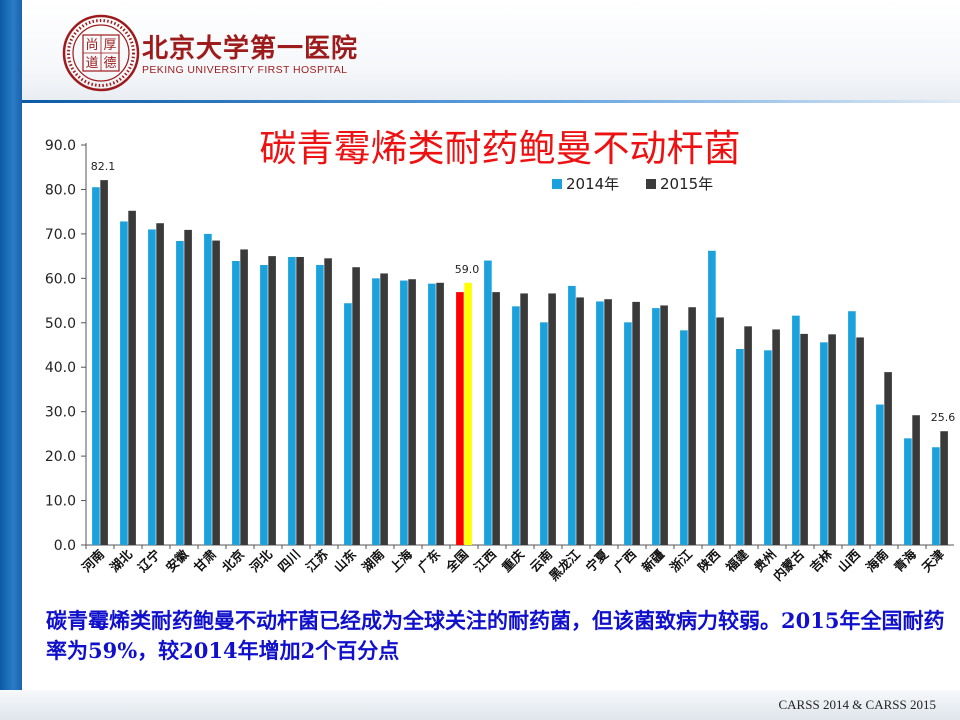  What do you see at coordinates (468, 413) in the screenshot?
I see `bar-2015-全国` at bounding box center [468, 413].